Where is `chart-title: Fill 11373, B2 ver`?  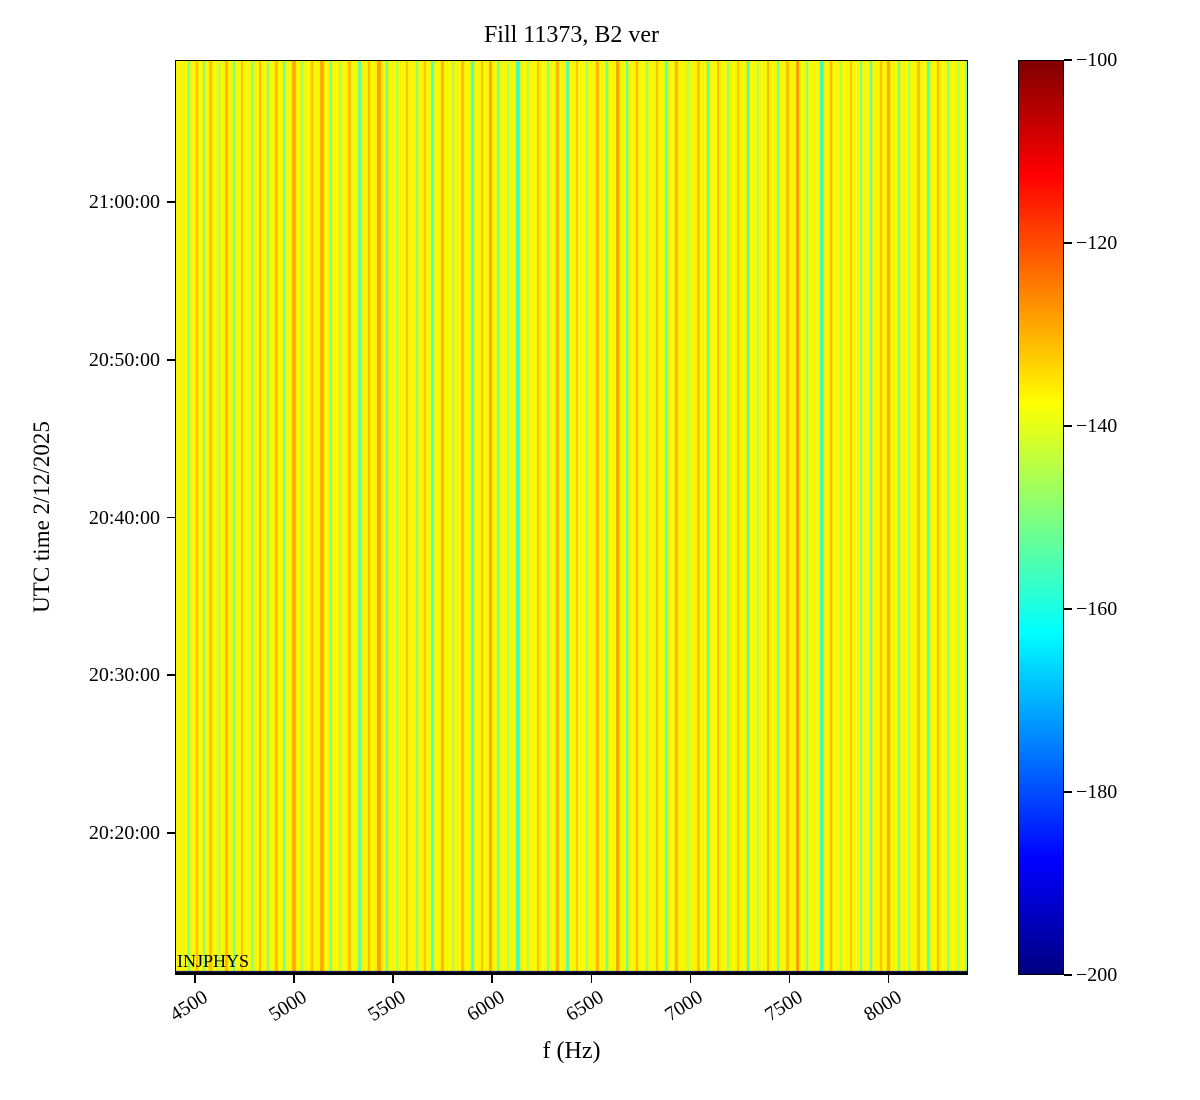 chart-title: Fill 11373, B2 ver is located at coordinates (571, 35).